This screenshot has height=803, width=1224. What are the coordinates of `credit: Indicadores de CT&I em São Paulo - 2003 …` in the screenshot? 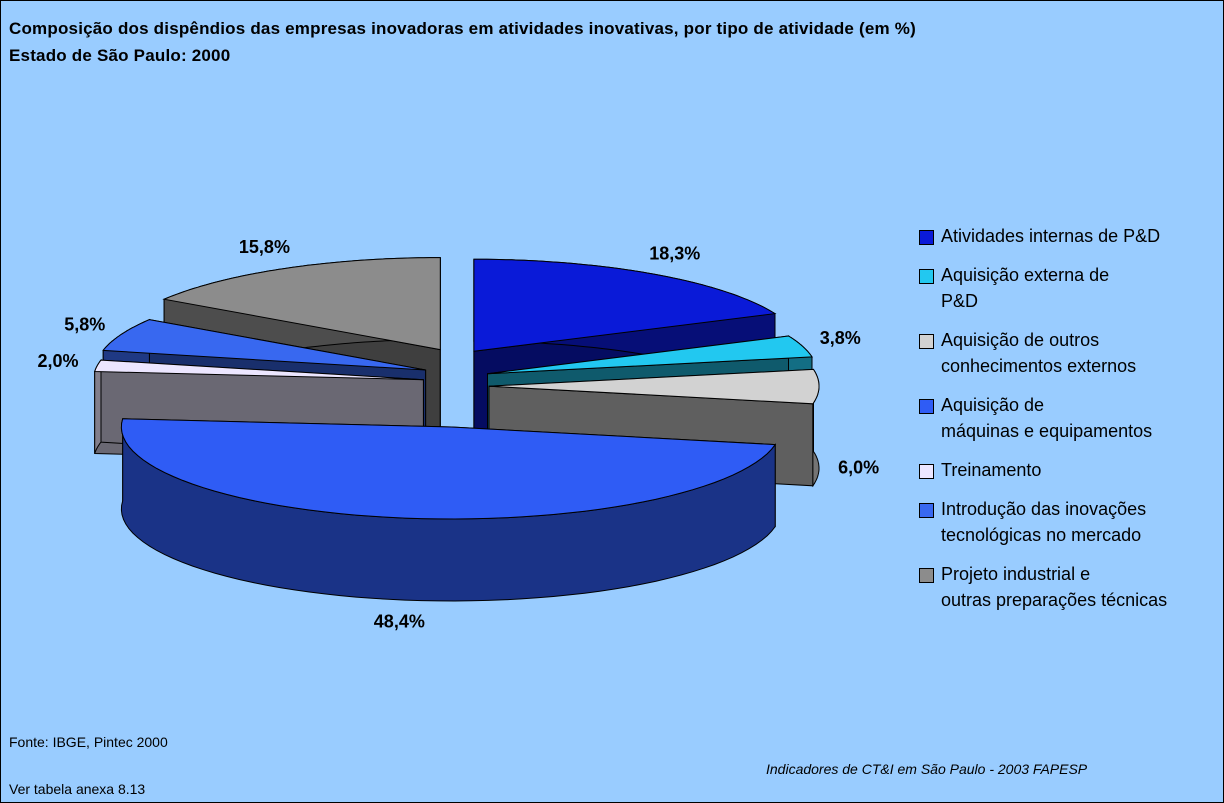 It's located at (927, 769).